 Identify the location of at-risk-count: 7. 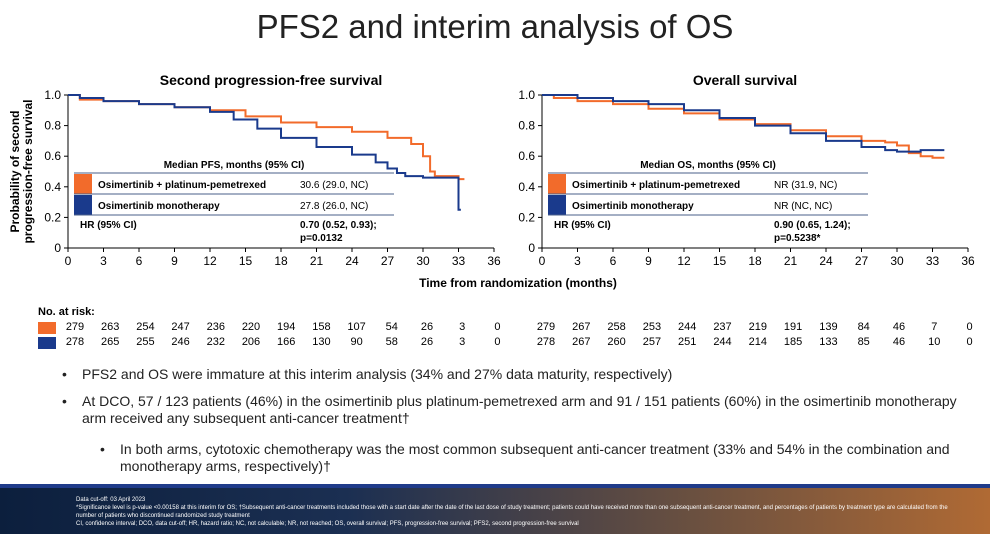
(934, 327).